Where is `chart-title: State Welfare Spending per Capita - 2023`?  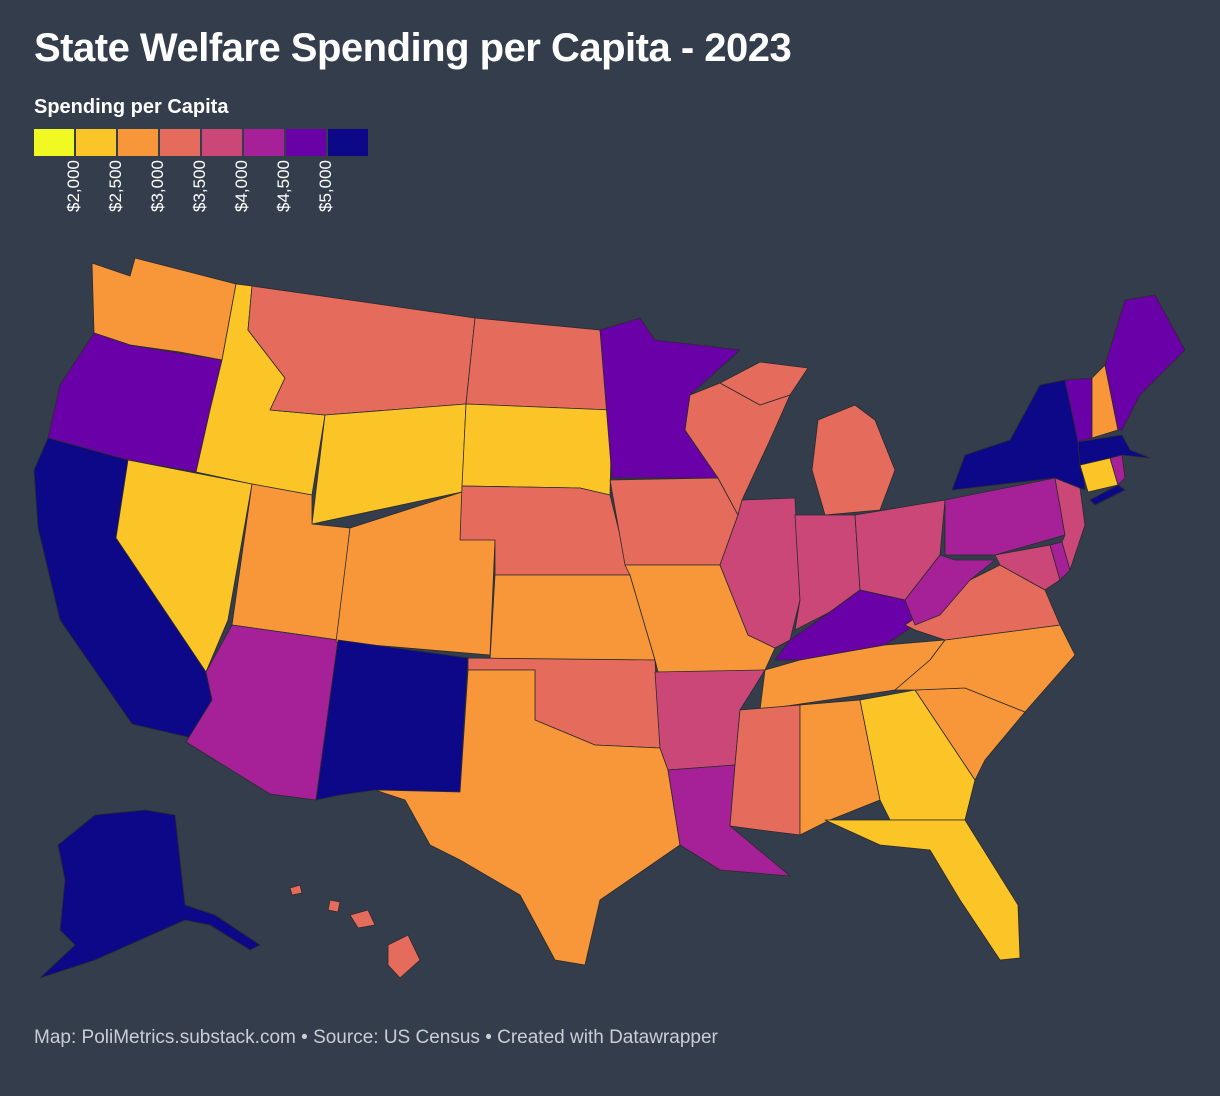
chart-title: State Welfare Spending per Capita - 2023 is located at coordinates (413, 48).